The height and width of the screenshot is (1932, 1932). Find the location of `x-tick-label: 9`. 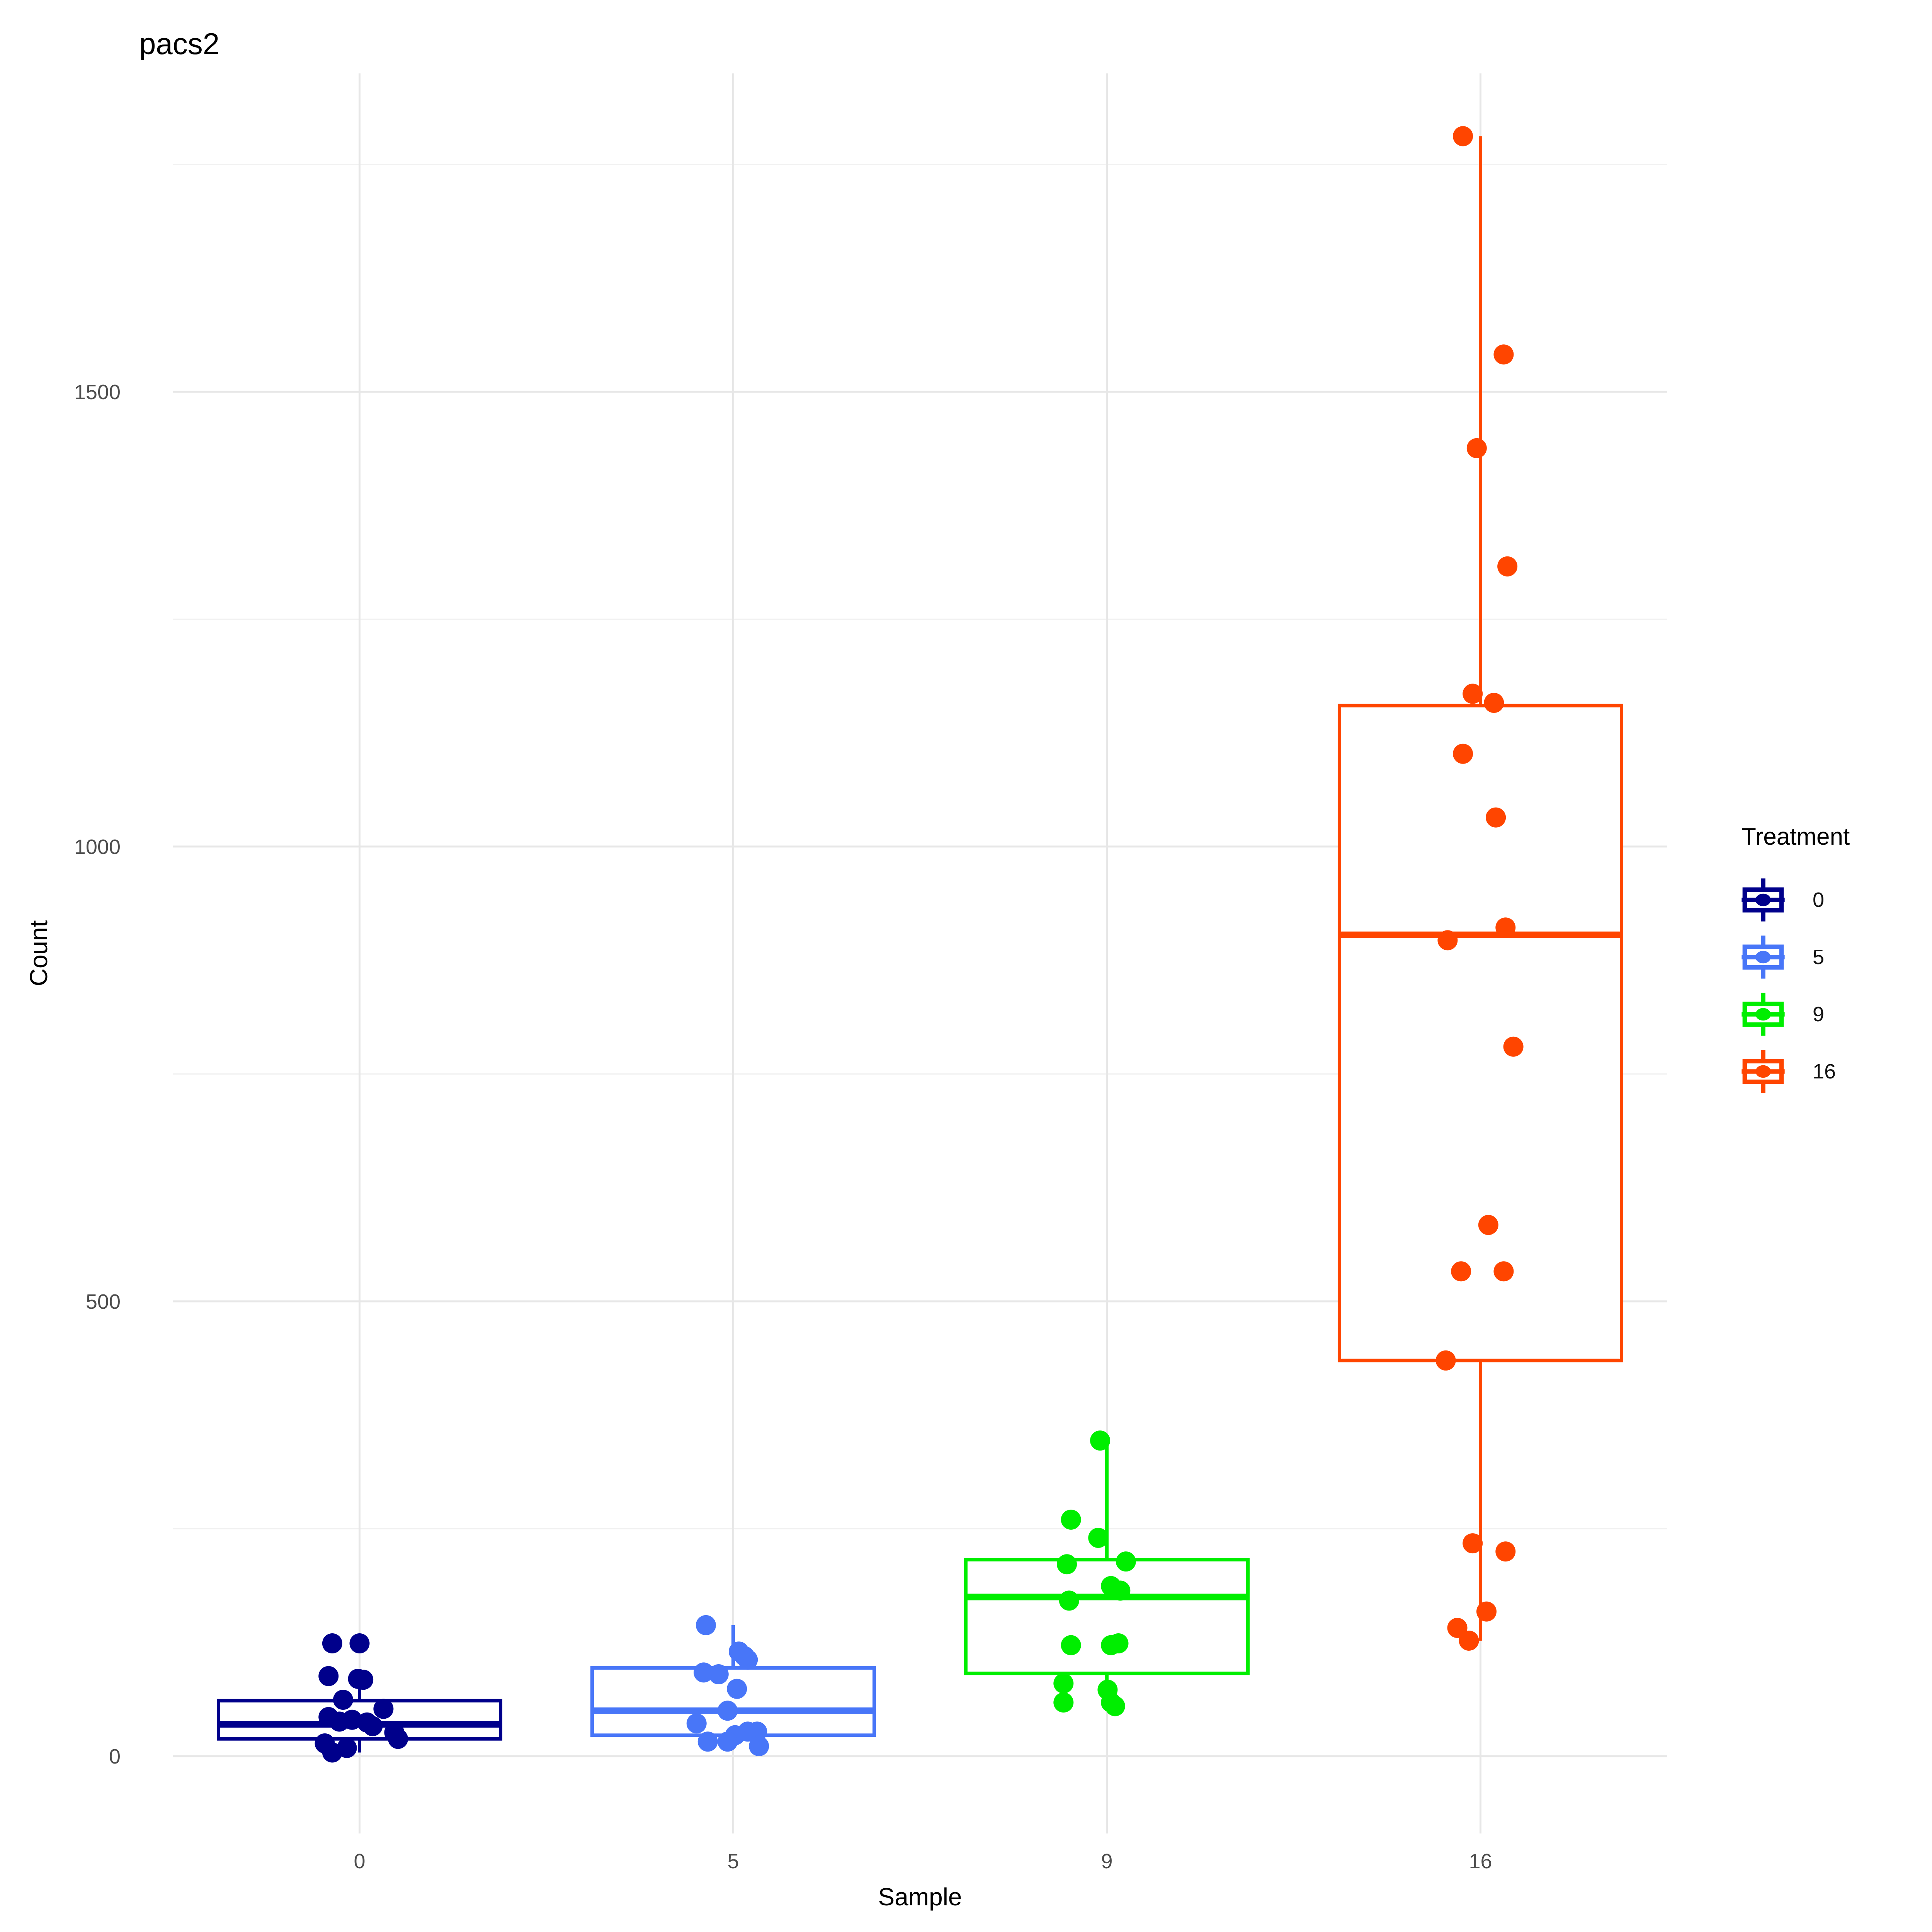

x-tick-label: 9 is located at coordinates (1106, 1862).